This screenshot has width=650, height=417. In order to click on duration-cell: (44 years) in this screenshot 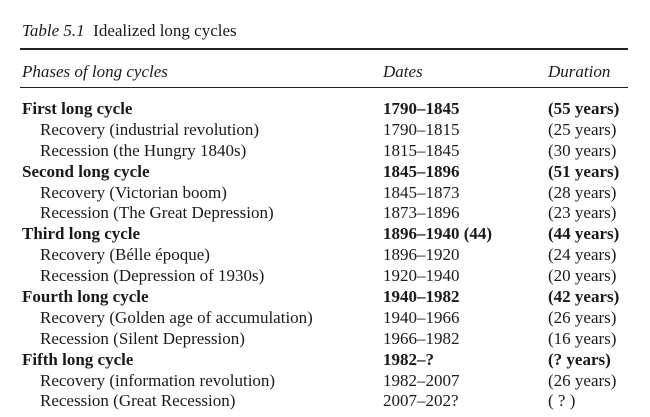, I will do `click(584, 234)`.